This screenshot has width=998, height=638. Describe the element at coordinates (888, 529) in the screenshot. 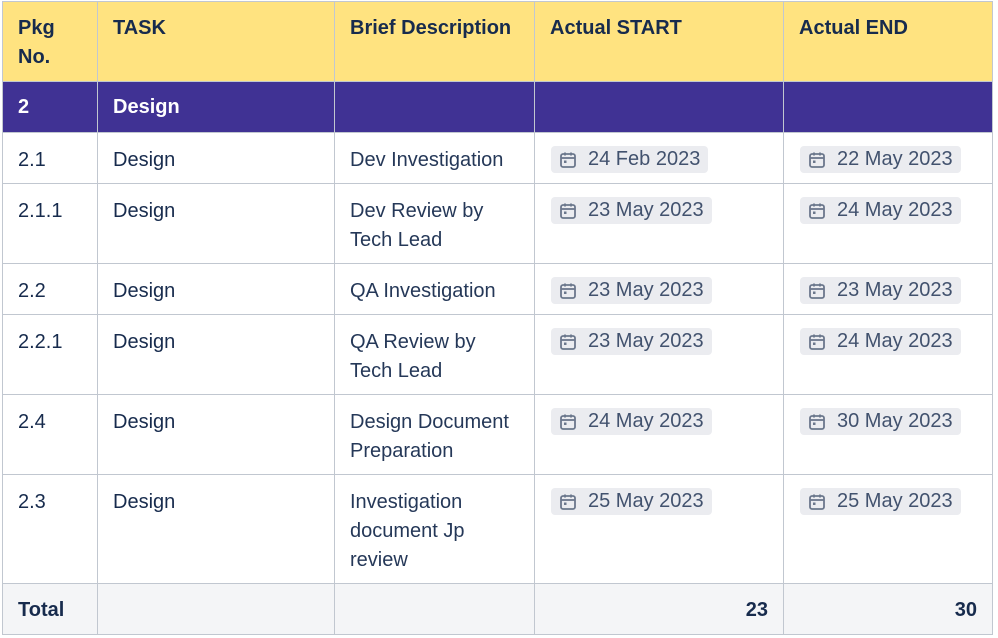

I see `end-cell: 25 May 2023` at that location.